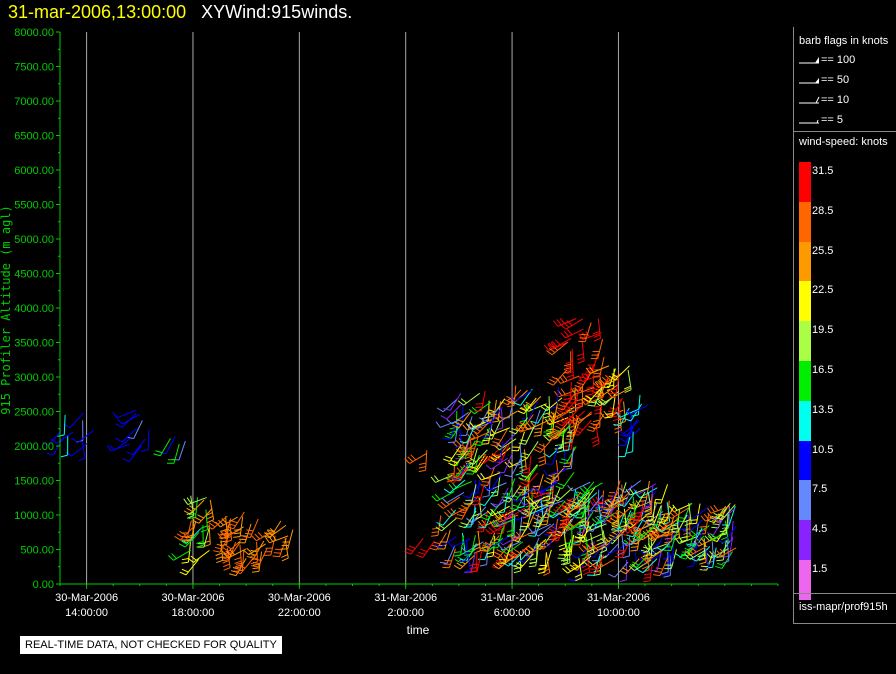 This screenshot has height=674, width=896. Describe the element at coordinates (832, 120) in the screenshot. I see `barb-flag-label: == 5` at that location.